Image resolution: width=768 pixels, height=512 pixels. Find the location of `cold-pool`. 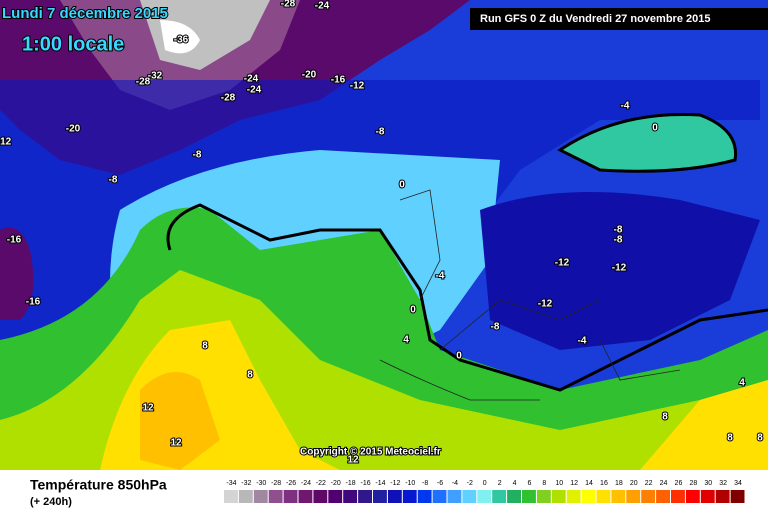

cold-pool is located at coordinates (620, 271).